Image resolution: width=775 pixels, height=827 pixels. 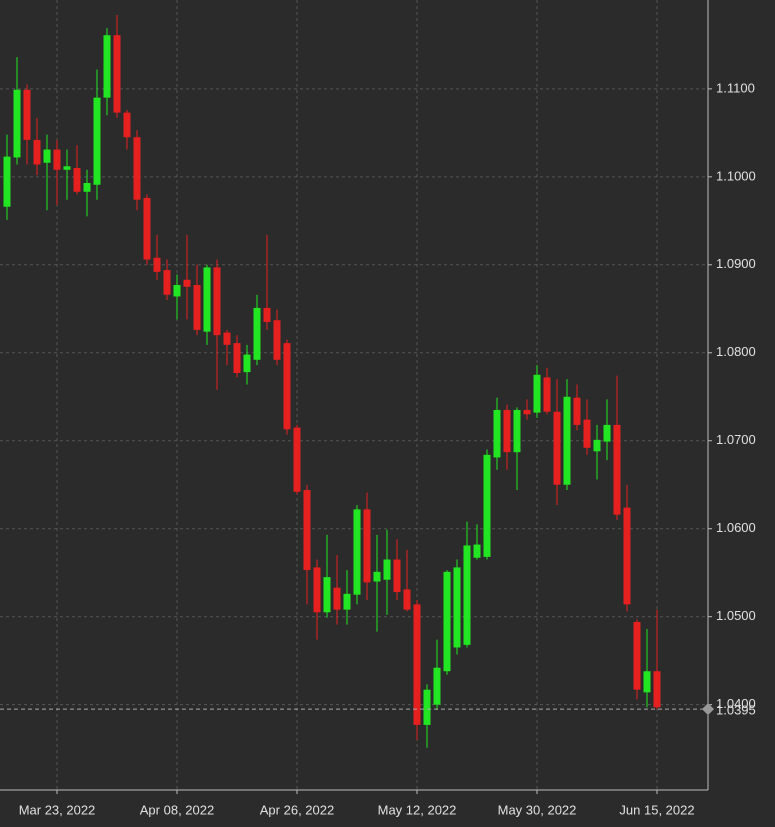 What do you see at coordinates (736, 175) in the screenshot?
I see `y-tick-label: 1.1000` at bounding box center [736, 175].